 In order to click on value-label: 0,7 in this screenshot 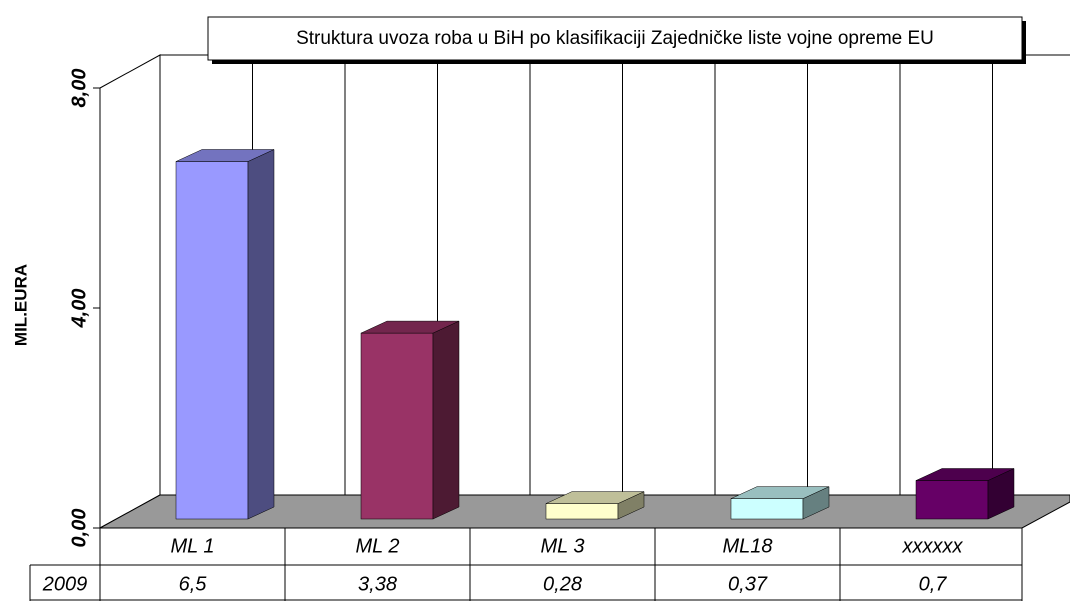, I will do `click(933, 584)`.